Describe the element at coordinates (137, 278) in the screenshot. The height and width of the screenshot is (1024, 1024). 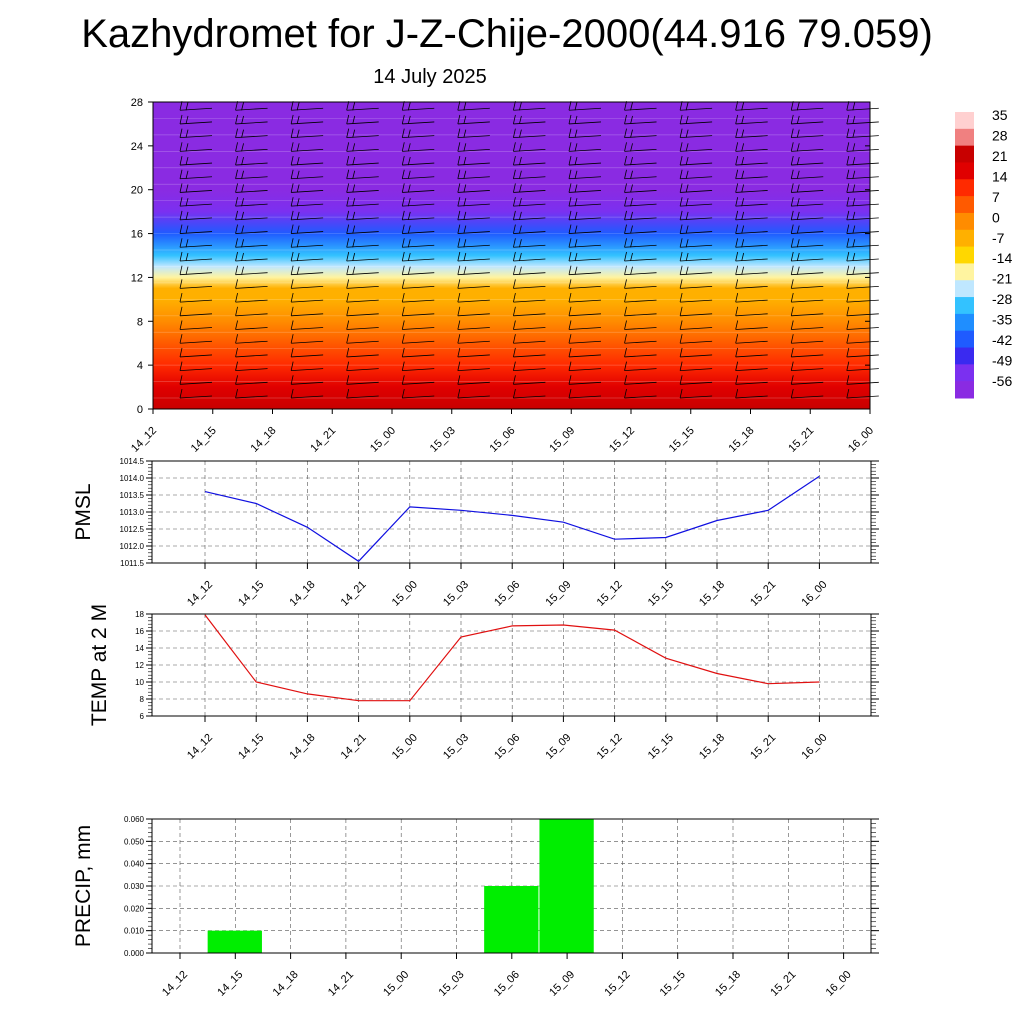
I see `y-tick-label: 12` at that location.